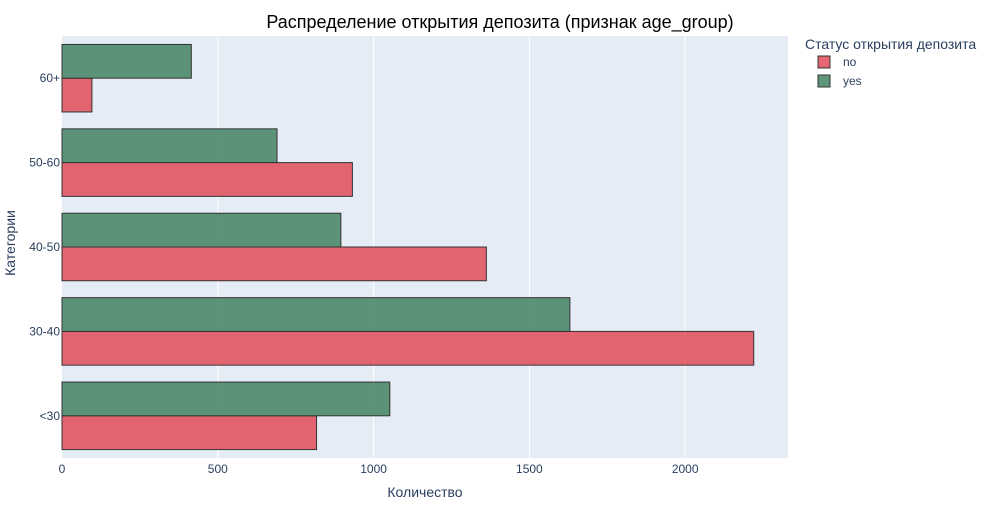  What do you see at coordinates (50, 416) in the screenshot?
I see `y-tick-label: <30` at bounding box center [50, 416].